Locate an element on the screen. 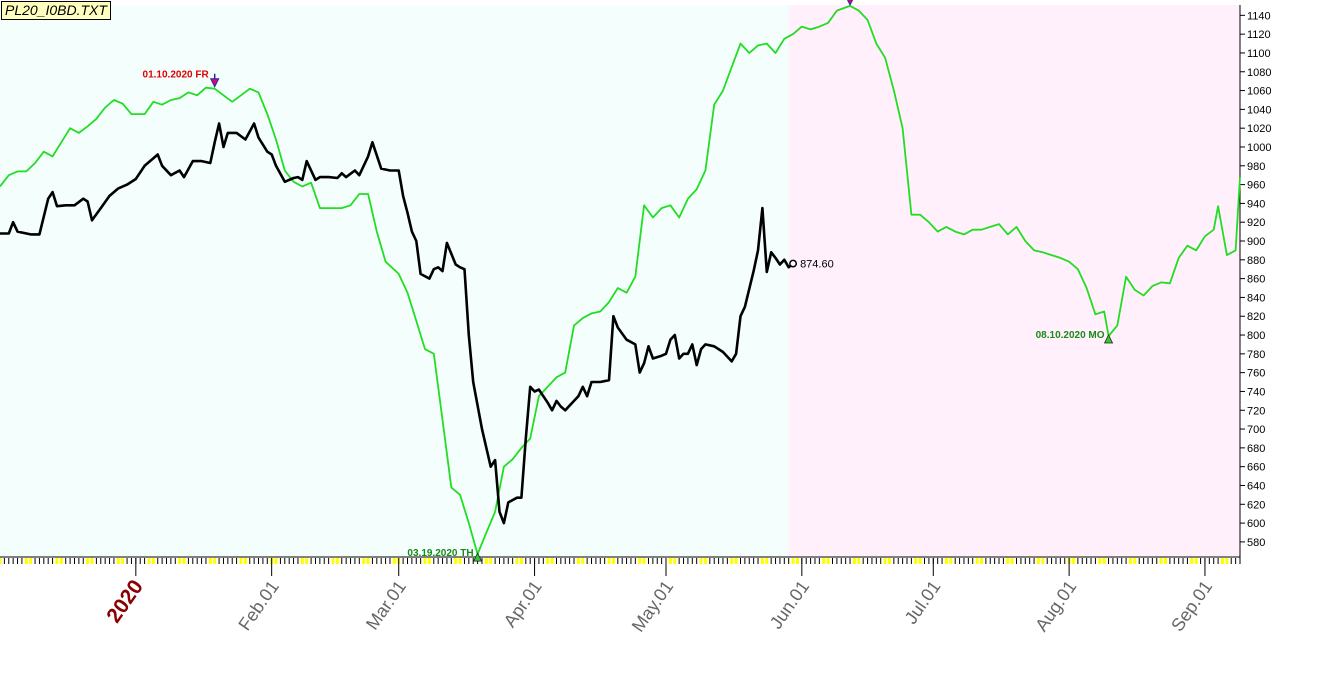 This screenshot has width=1319, height=689. x-tick-label: Aug.01 is located at coordinates (1055, 606).